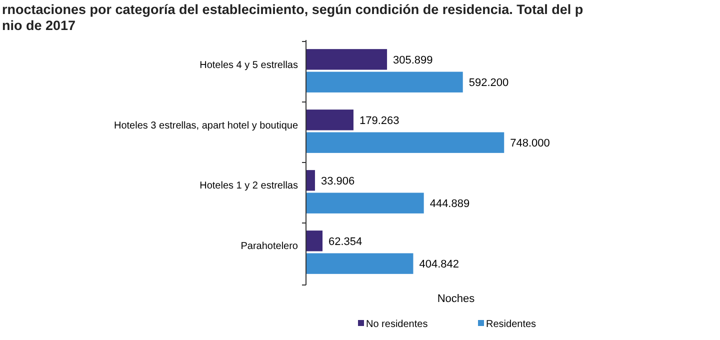 This screenshot has width=720, height=340. I want to click on y-tick-label: Parahotelero, so click(269, 246).